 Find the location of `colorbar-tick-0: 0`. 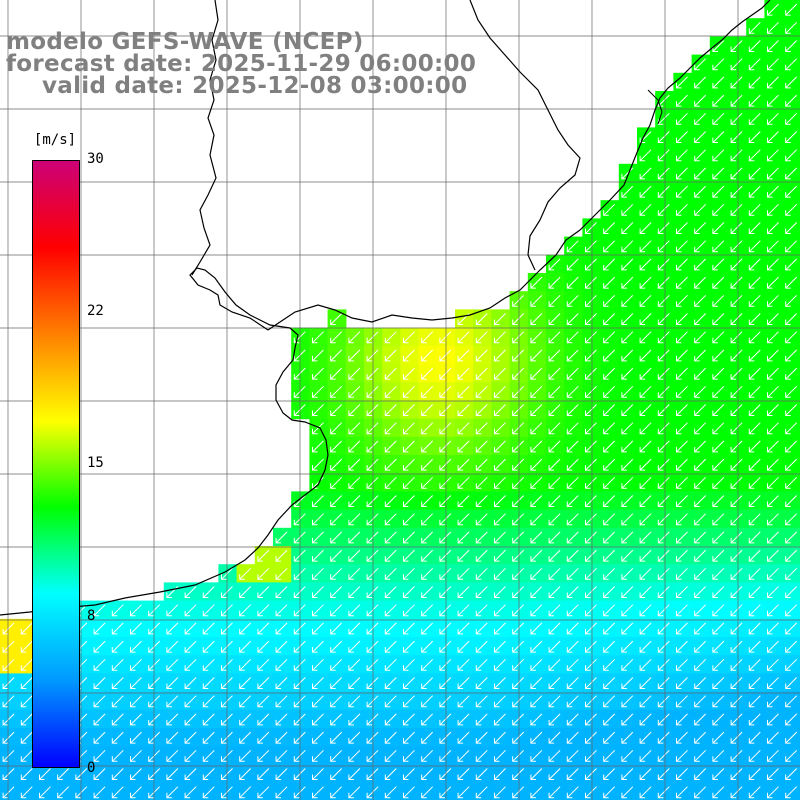

colorbar-tick-0: 0 is located at coordinates (91, 768).